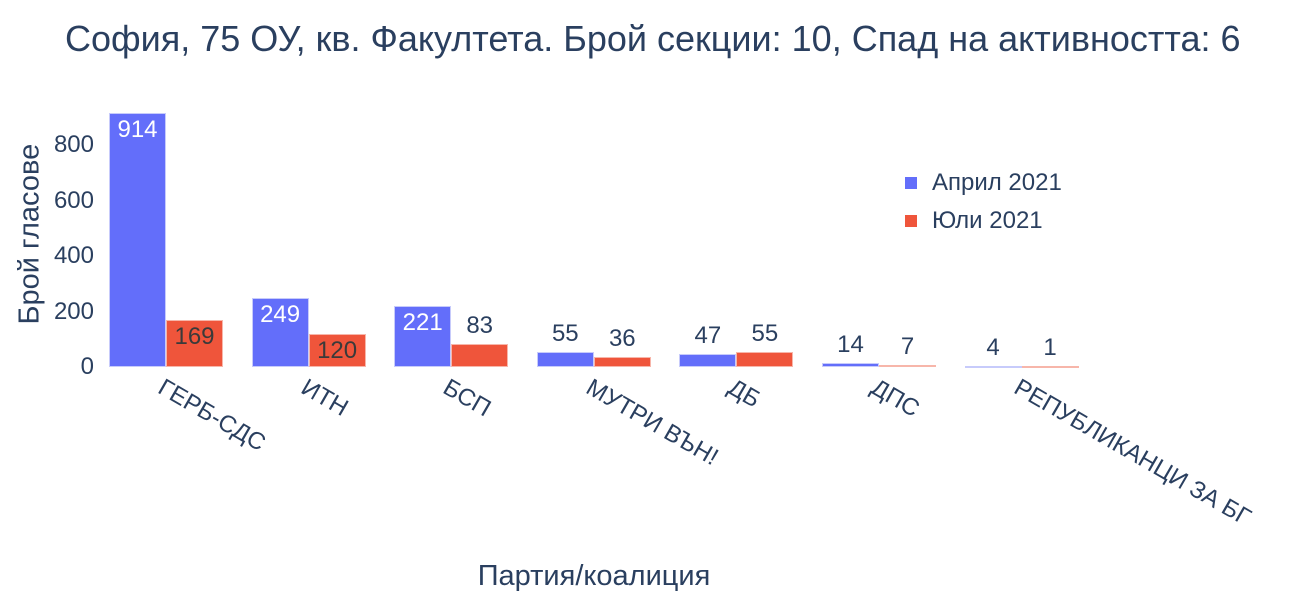 This screenshot has height=600, width=1300. I want to click on y-tick-label: 200, so click(73, 311).